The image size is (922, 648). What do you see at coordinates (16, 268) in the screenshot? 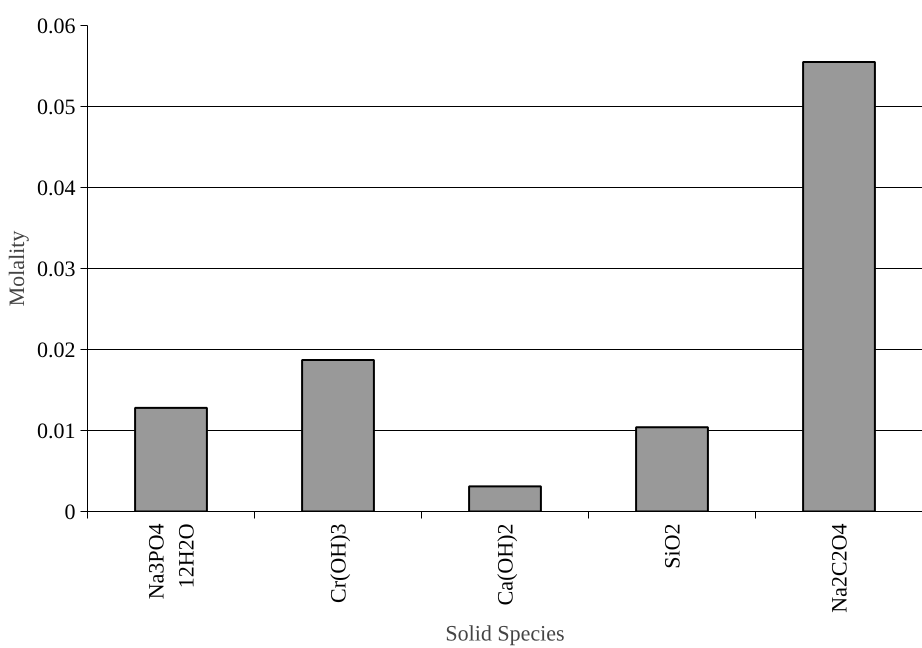
I see `y-axis-title: Molality` at bounding box center [16, 268].